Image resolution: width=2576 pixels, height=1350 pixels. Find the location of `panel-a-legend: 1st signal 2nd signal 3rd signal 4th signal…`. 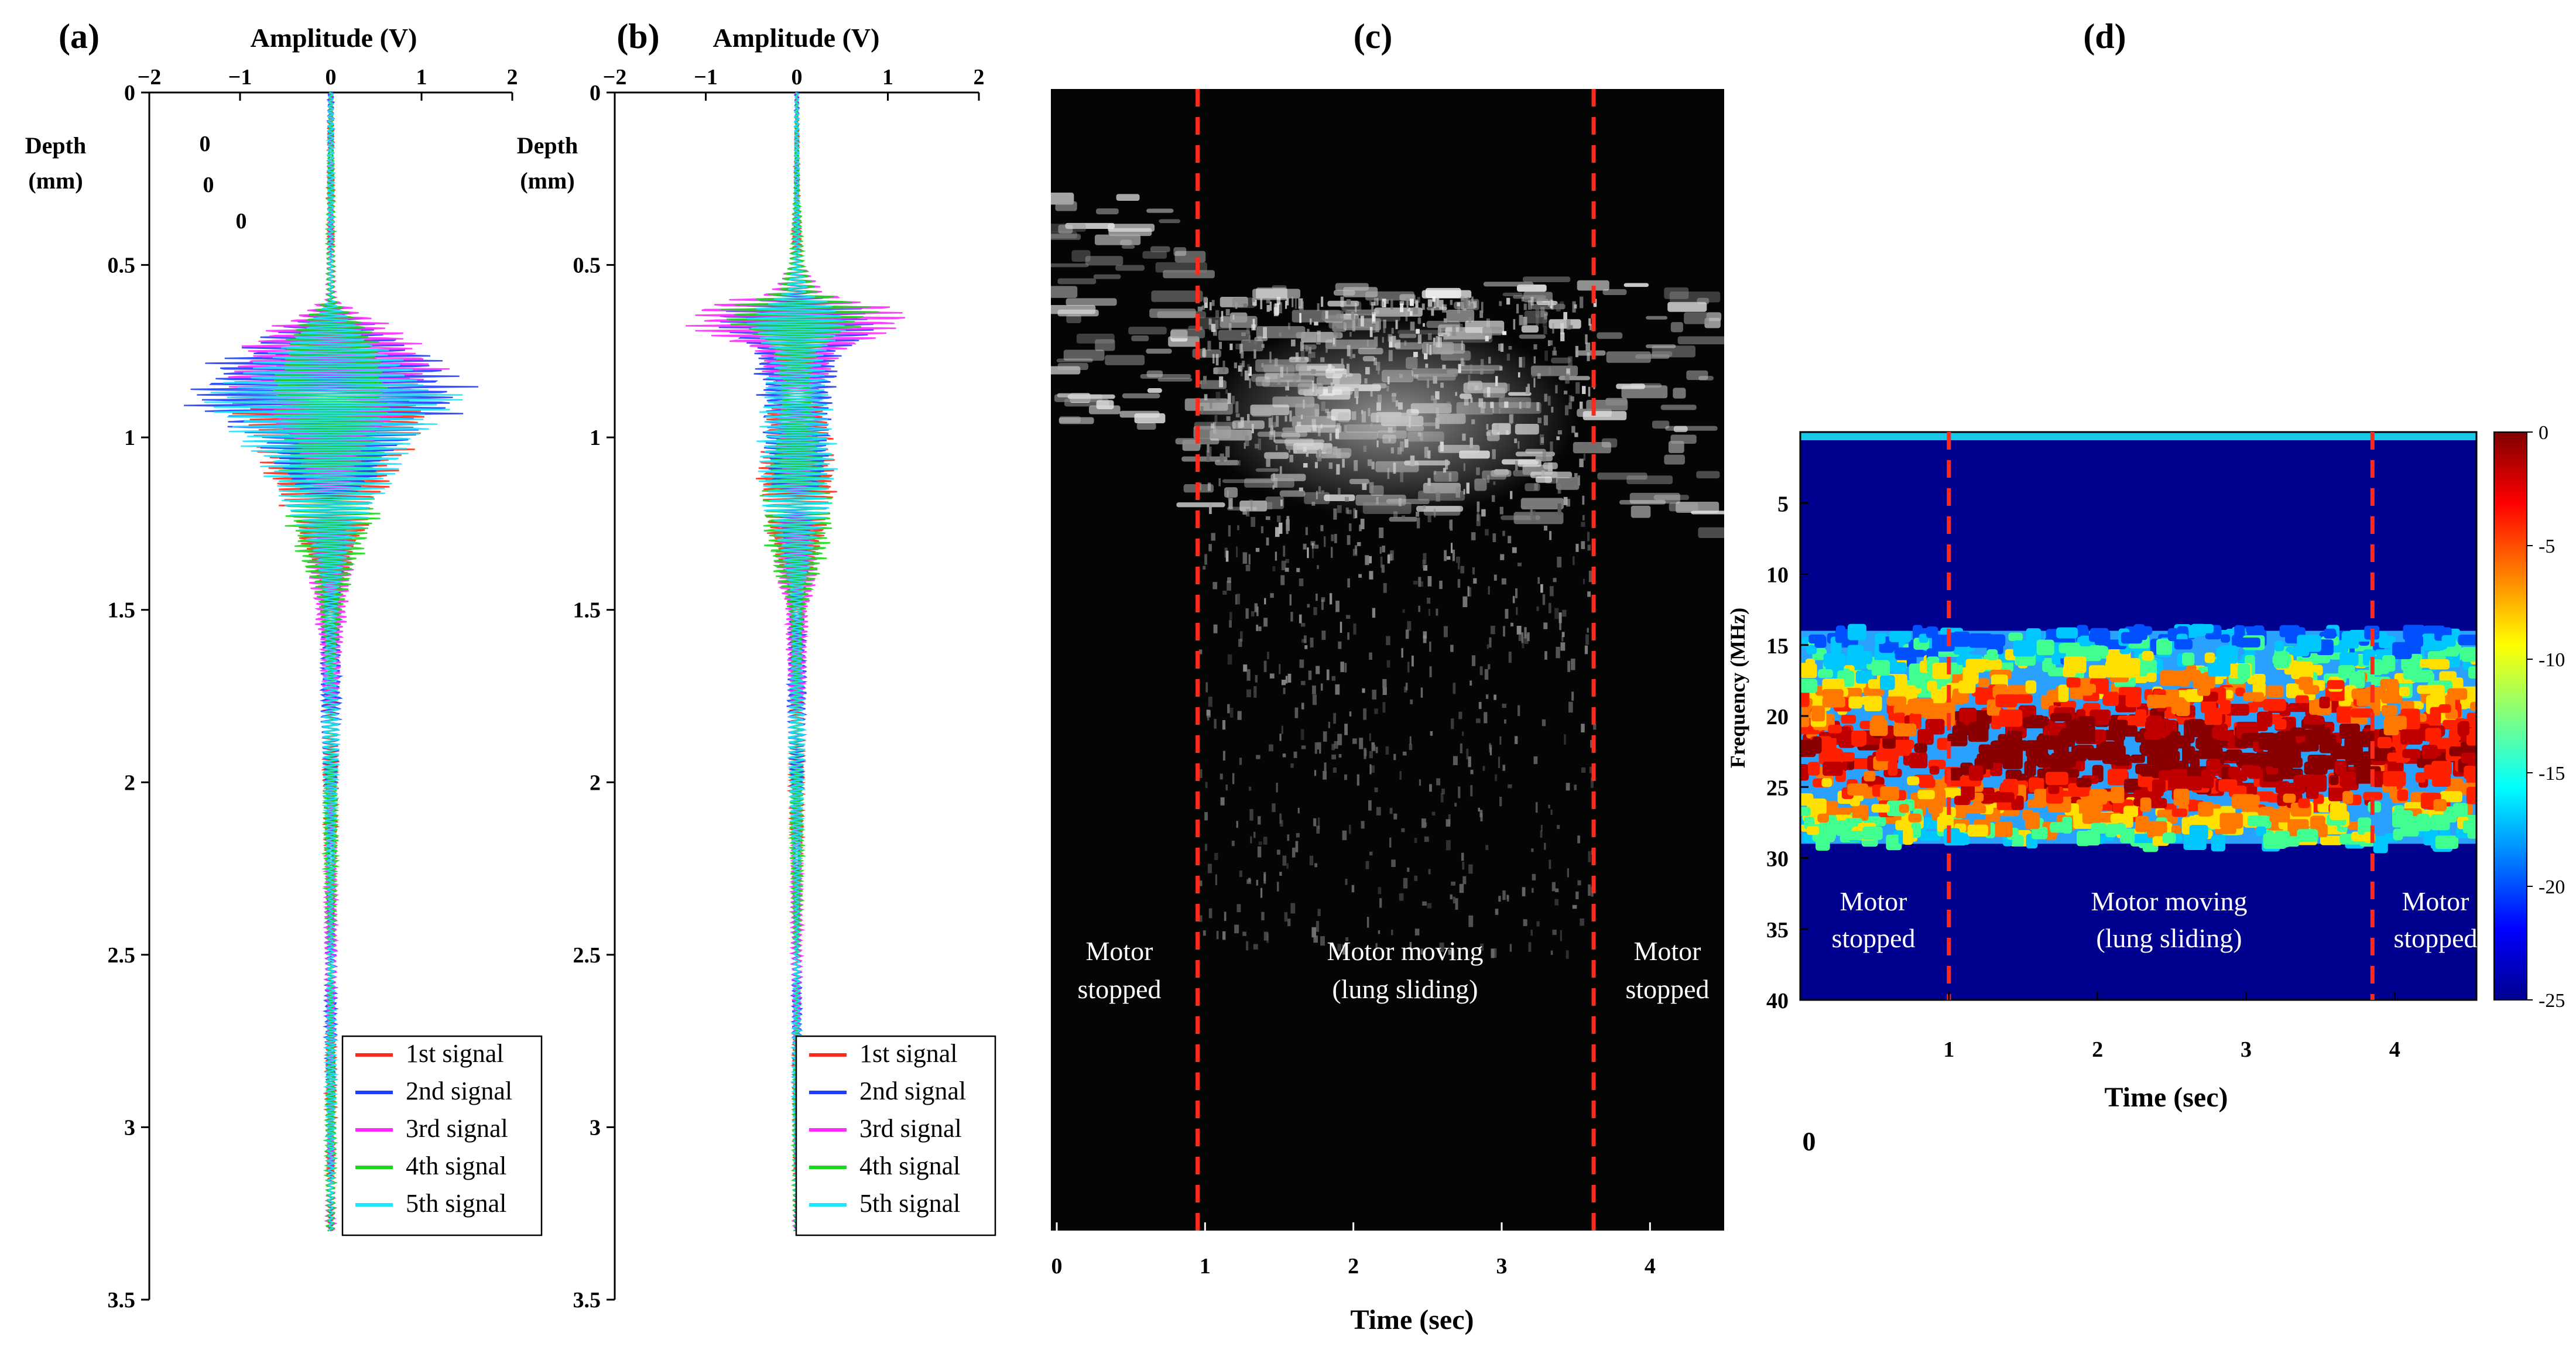

panel-a-legend: 1st signal 2nd signal 3rd signal 4th signal… is located at coordinates (442, 1135).